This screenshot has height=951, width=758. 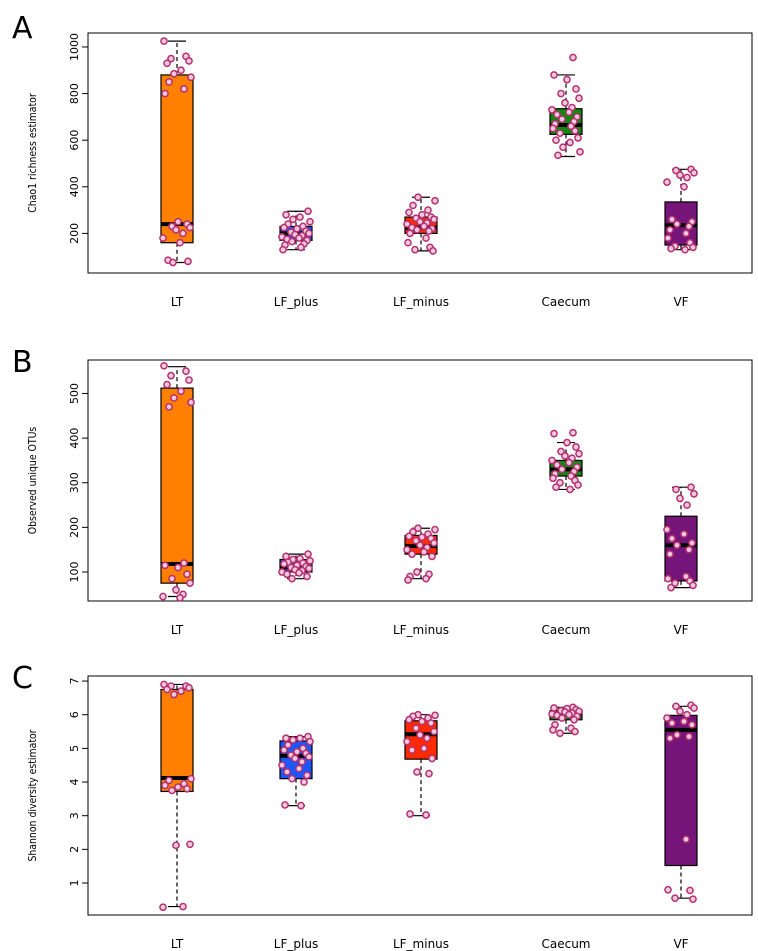 I want to click on panel-letter: B, so click(x=22, y=362).